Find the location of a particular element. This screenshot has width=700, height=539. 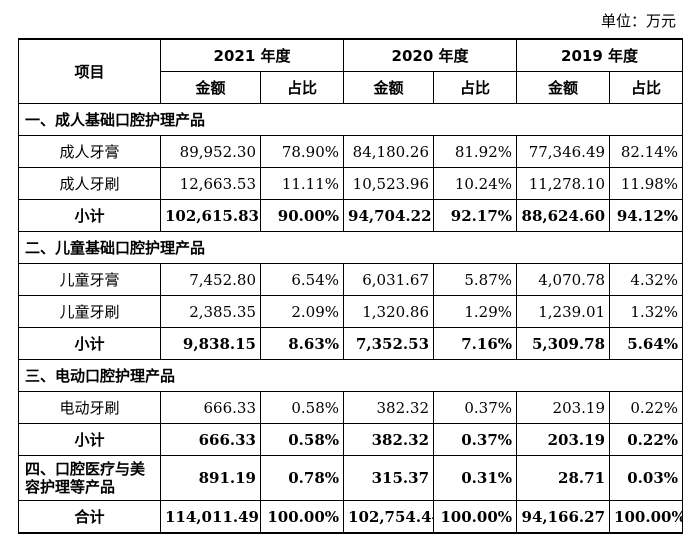

amount-2020: 7,352.53 is located at coordinates (389, 343).